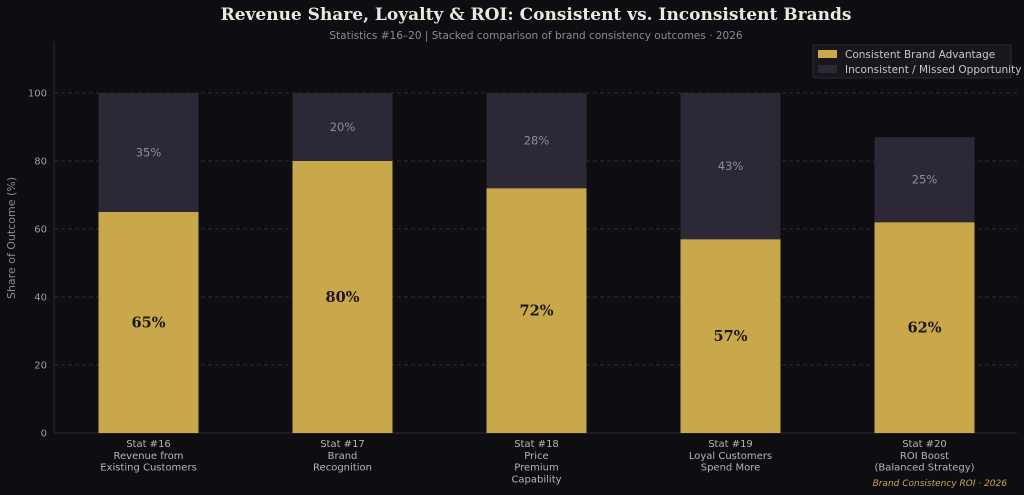 Image resolution: width=1024 pixels, height=495 pixels. Describe the element at coordinates (37, 94) in the screenshot. I see `y-tick-label: 100` at that location.